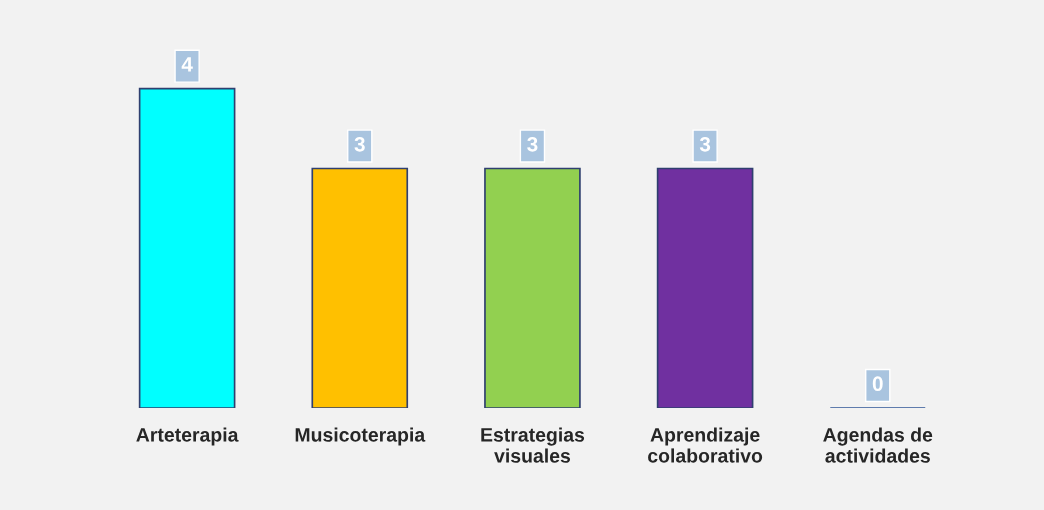  I want to click on x-tick-label: Aprendizaje colaborativo, so click(705, 445).